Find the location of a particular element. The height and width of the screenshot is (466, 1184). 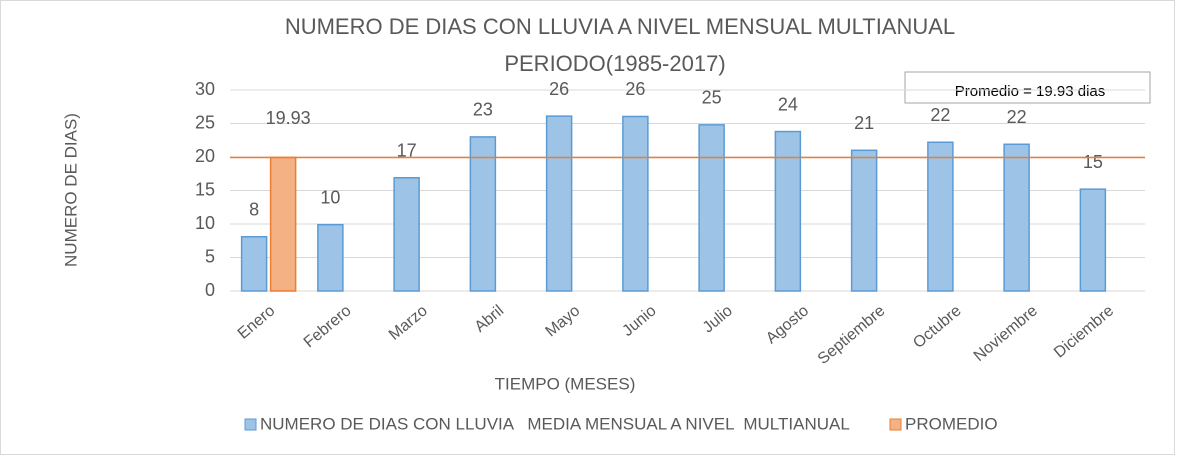

value-label: 10 is located at coordinates (330, 197).